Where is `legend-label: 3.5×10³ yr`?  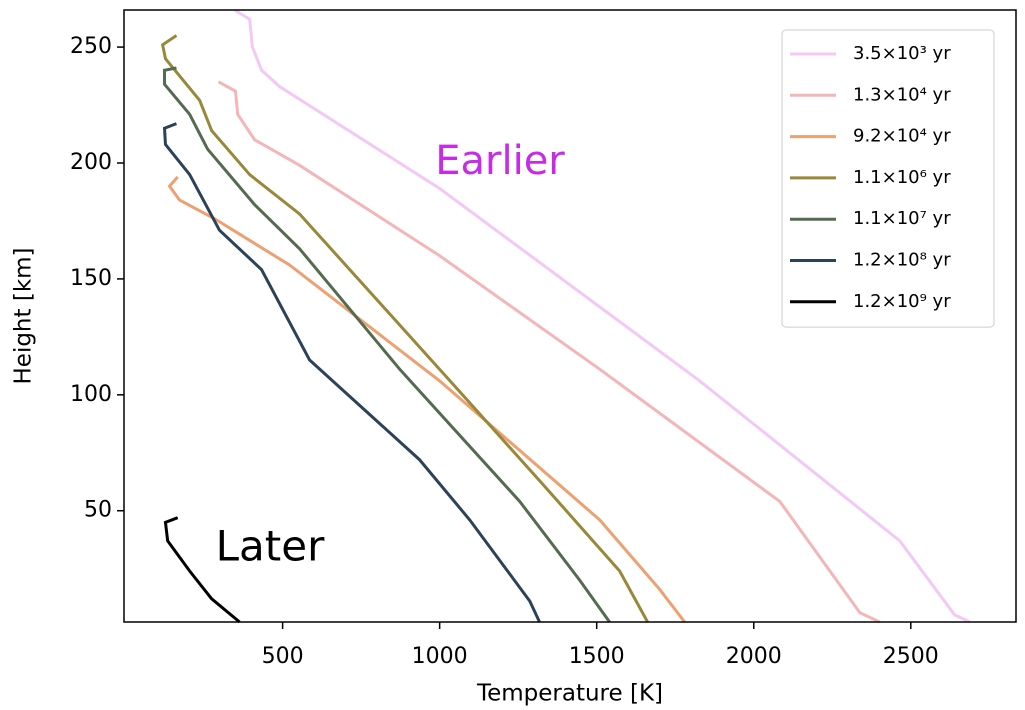
legend-label: 3.5×10³ yr is located at coordinates (902, 53).